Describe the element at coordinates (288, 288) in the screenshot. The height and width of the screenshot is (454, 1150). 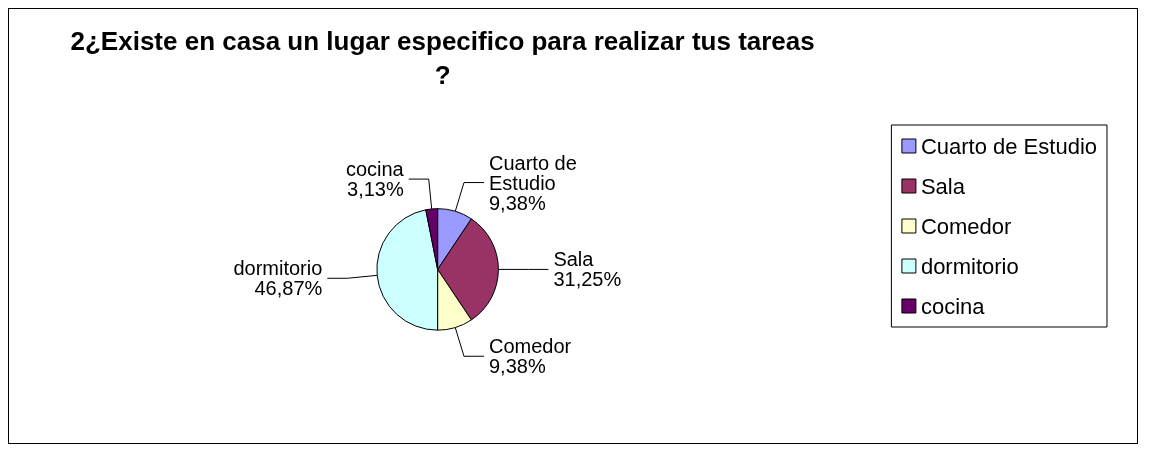
I see `data-label: 46,87%` at that location.